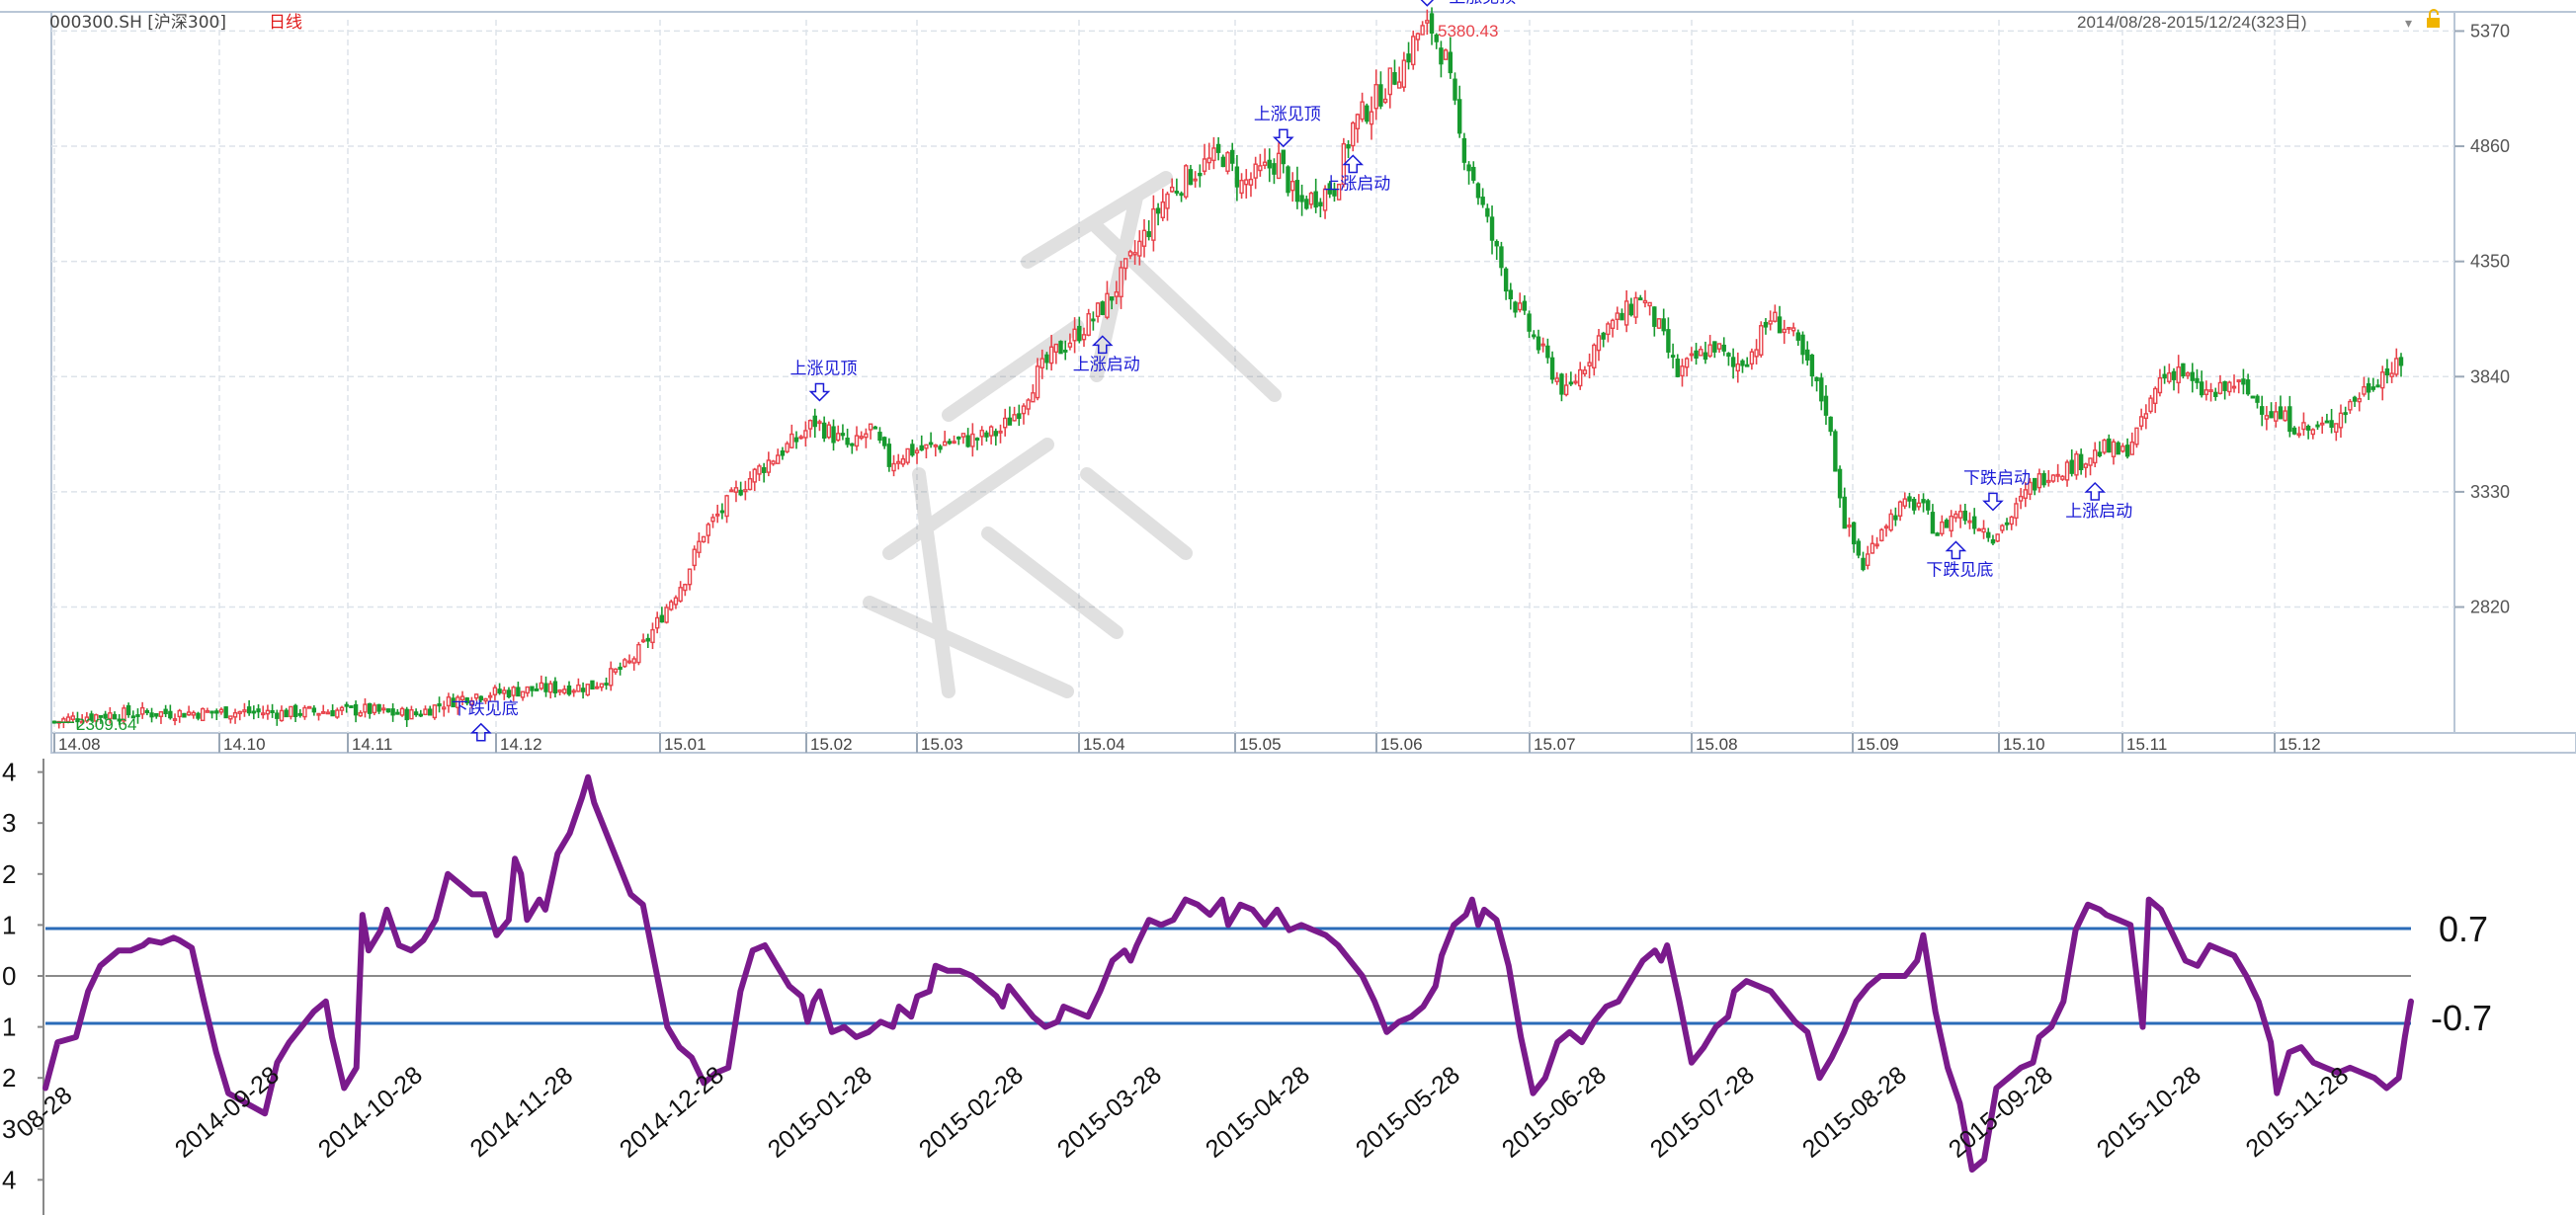  What do you see at coordinates (1997, 478) in the screenshot?
I see `annotation-label: 下跌启动` at bounding box center [1997, 478].